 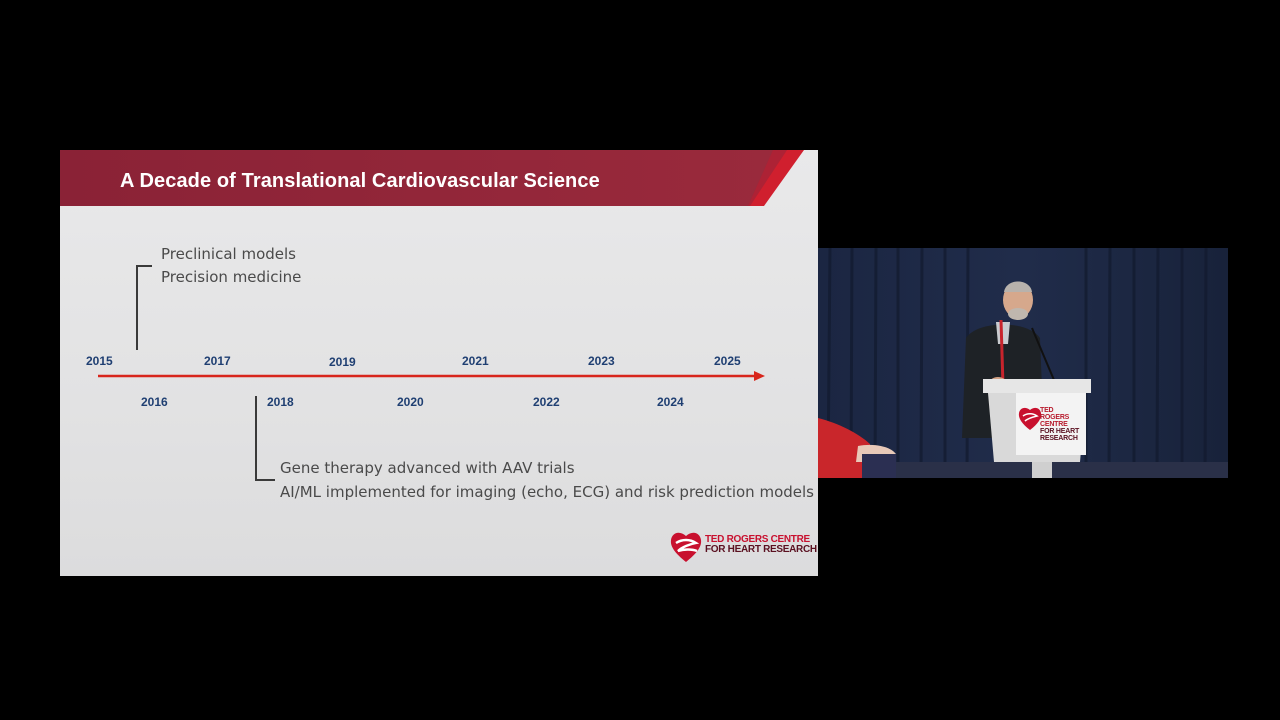 What do you see at coordinates (144, 307) in the screenshot?
I see `upper-bracket` at bounding box center [144, 307].